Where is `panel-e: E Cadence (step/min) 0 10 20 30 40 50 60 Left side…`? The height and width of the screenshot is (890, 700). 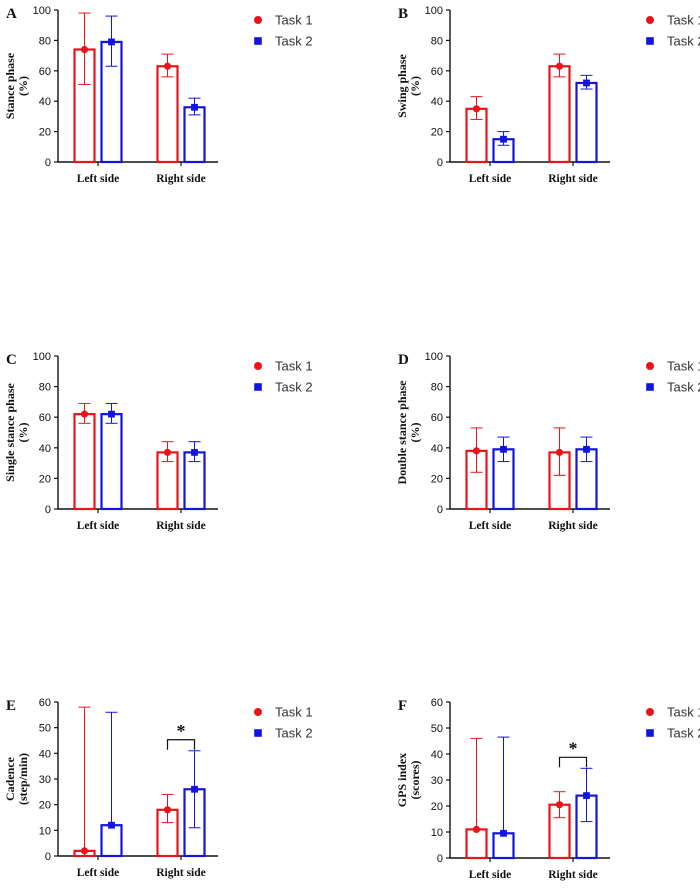
panel-e: E Cadence (step/min) 0 10 20 30 40 50 60 Left side… is located at coordinates (158, 788).